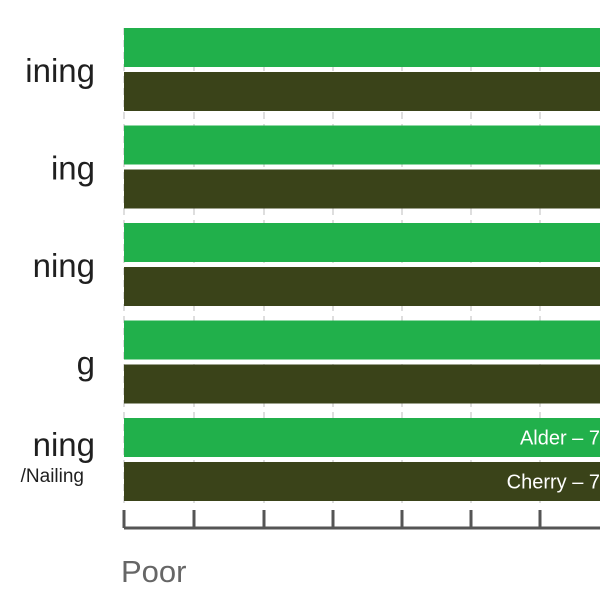 The height and width of the screenshot is (600, 600). I want to click on bar-data-label-4-0: Alder – 7, so click(560, 439).